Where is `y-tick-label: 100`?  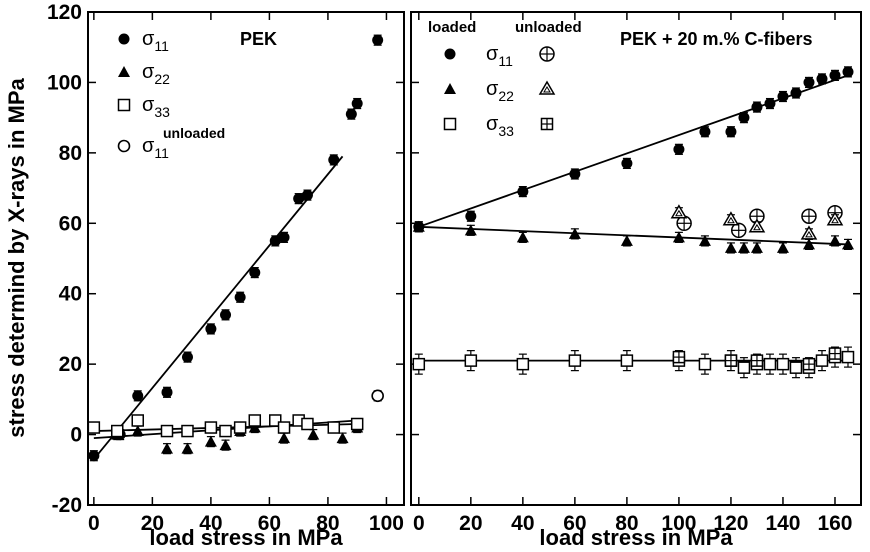
y-tick-label: 100 is located at coordinates (64, 82).